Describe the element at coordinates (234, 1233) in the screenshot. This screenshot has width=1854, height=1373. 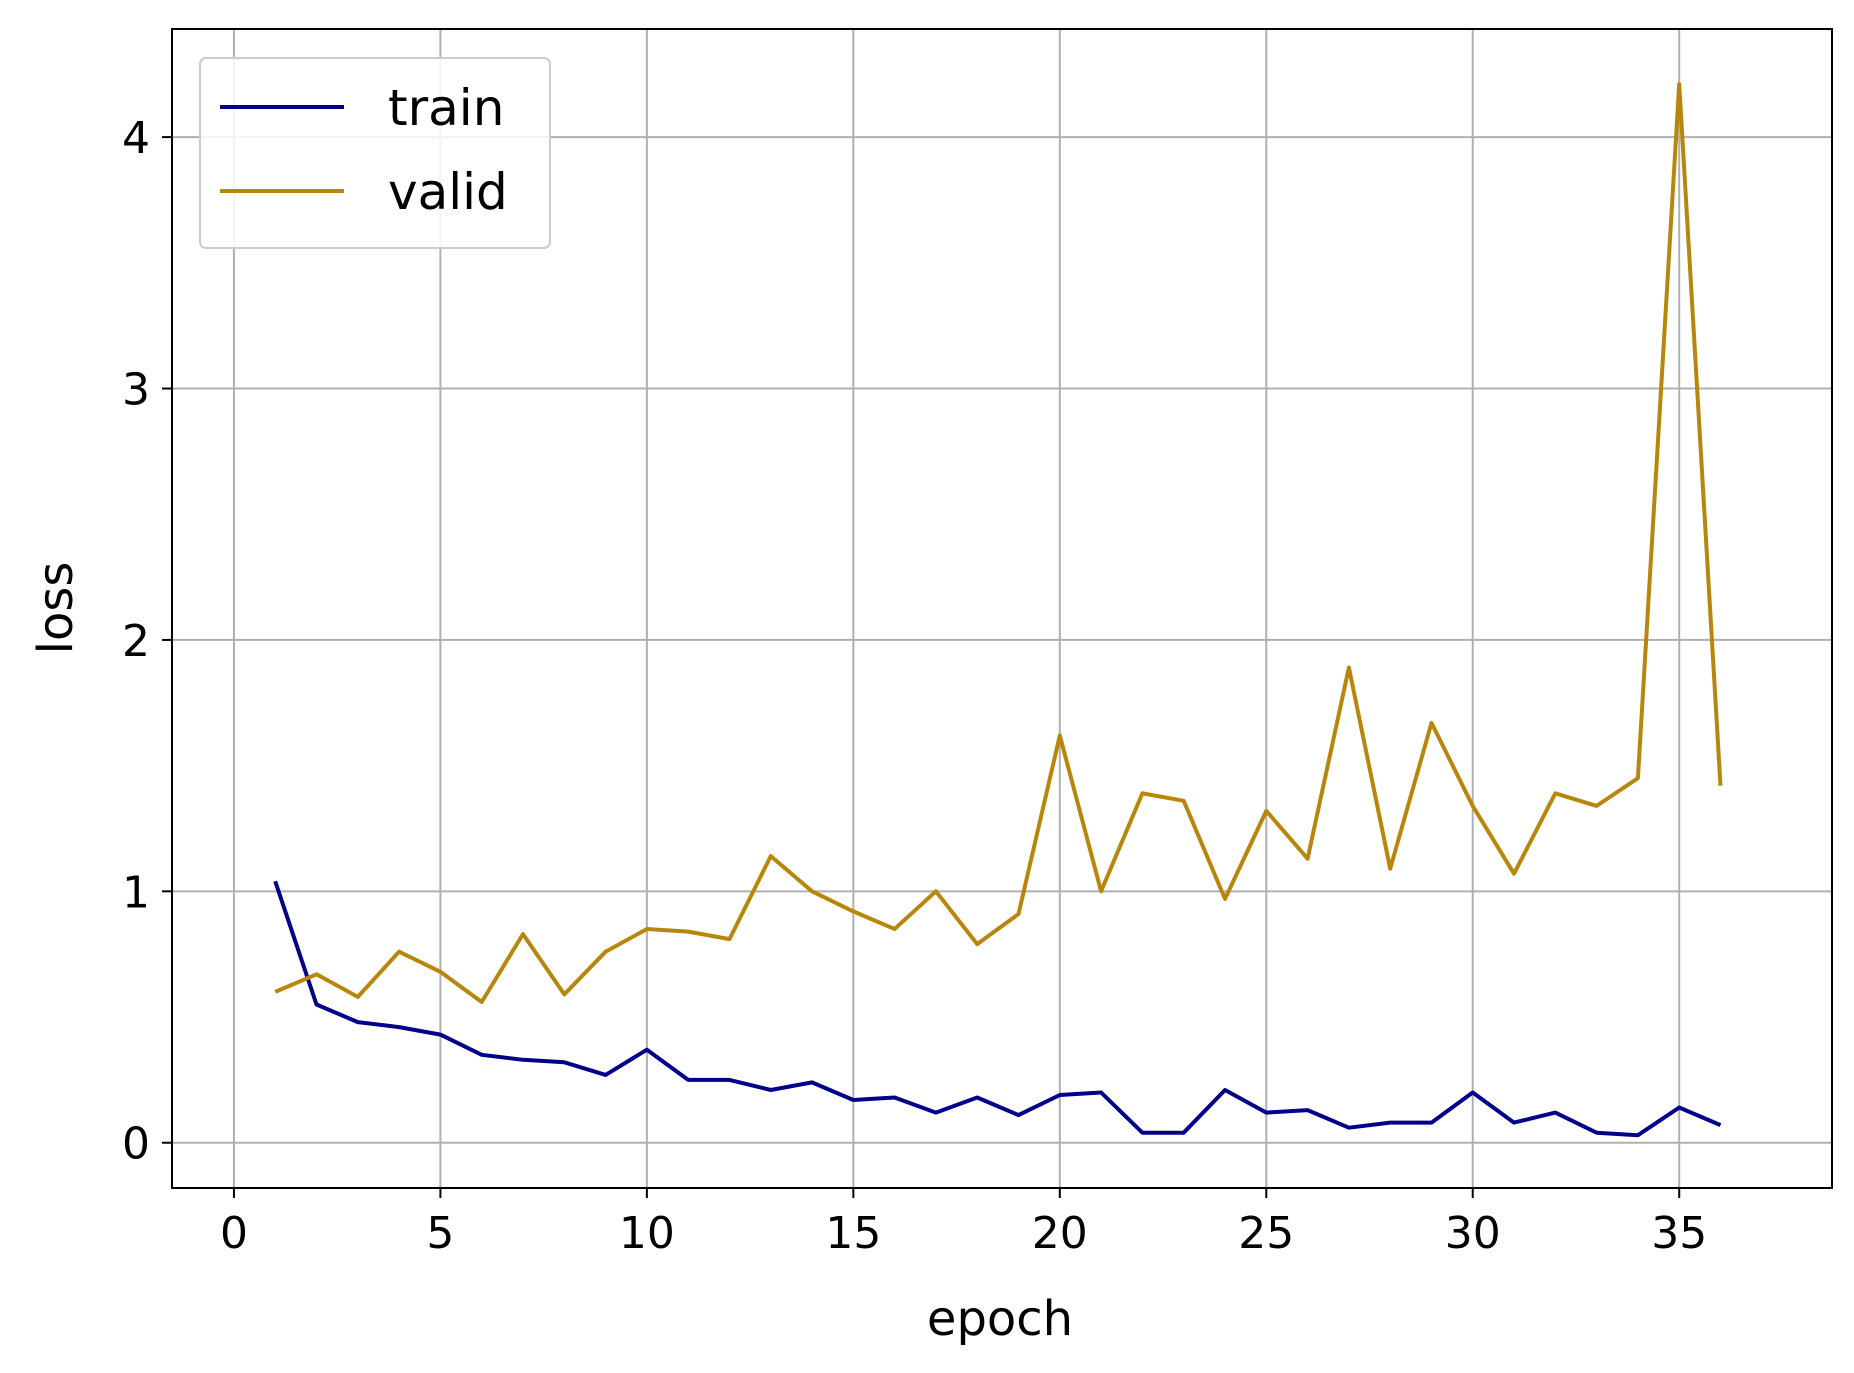
I see `x-tick-label: 0` at that location.